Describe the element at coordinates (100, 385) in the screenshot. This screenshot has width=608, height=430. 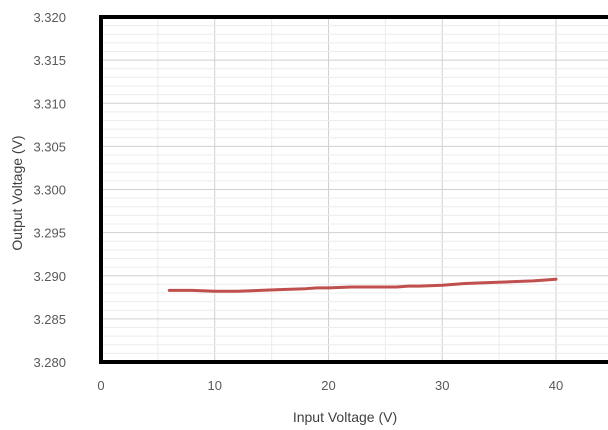
I see `x-tick-label: 0` at that location.